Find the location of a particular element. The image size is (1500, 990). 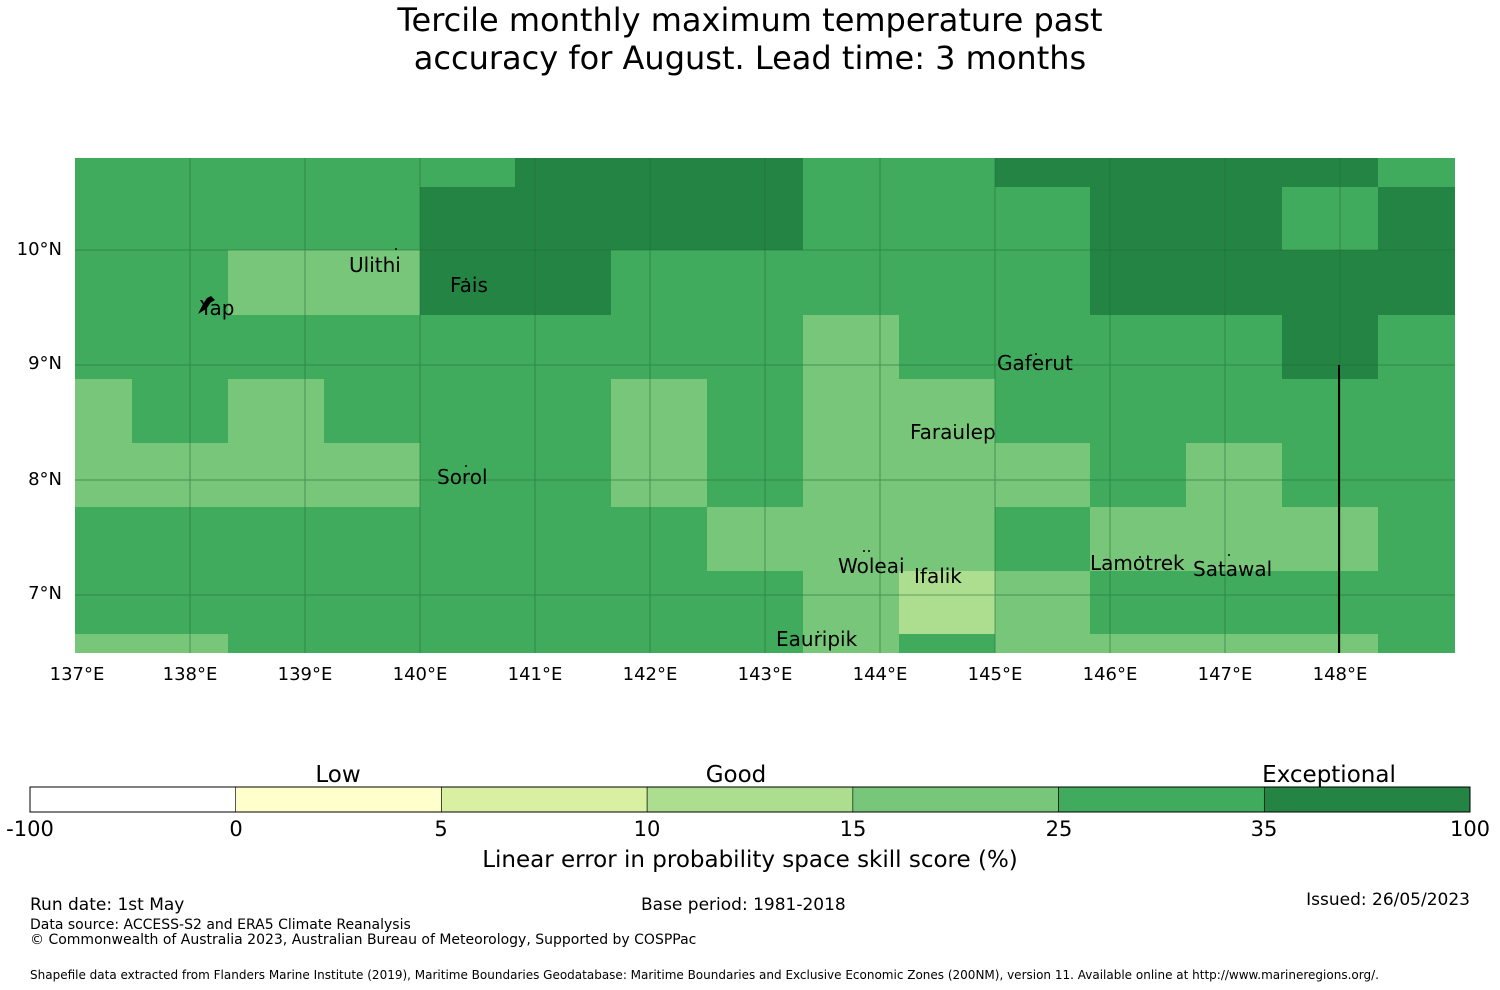

place-sorol: Sorol is located at coordinates (462, 477).